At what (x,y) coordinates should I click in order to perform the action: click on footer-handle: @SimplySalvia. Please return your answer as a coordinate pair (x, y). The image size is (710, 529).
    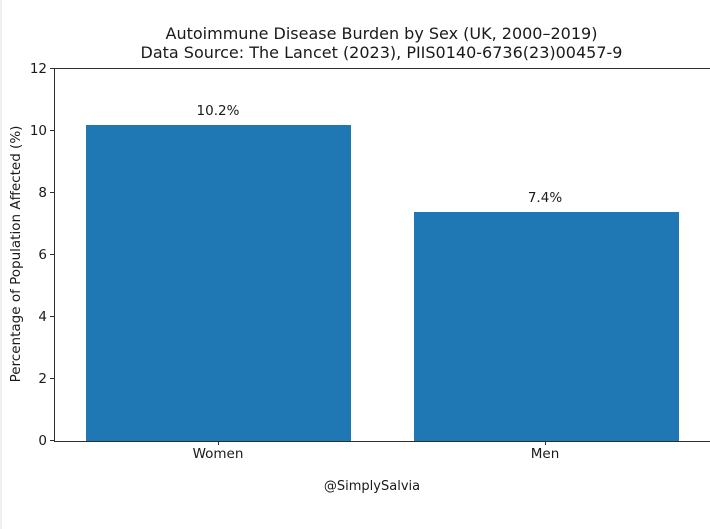
    Looking at the image, I should click on (372, 486).